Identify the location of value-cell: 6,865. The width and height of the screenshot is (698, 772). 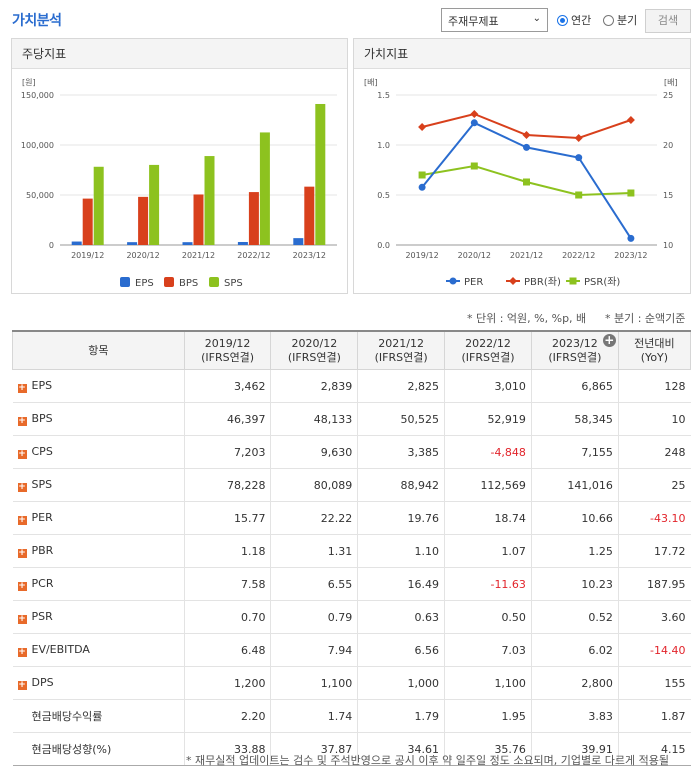
(575, 386).